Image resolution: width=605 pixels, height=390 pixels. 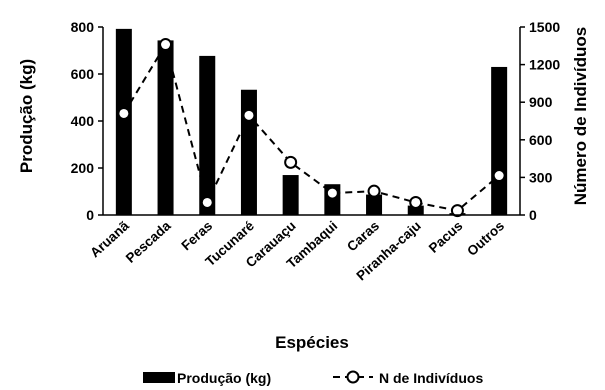 What do you see at coordinates (541, 140) in the screenshot?
I see `y2-tick-label: 600` at bounding box center [541, 140].